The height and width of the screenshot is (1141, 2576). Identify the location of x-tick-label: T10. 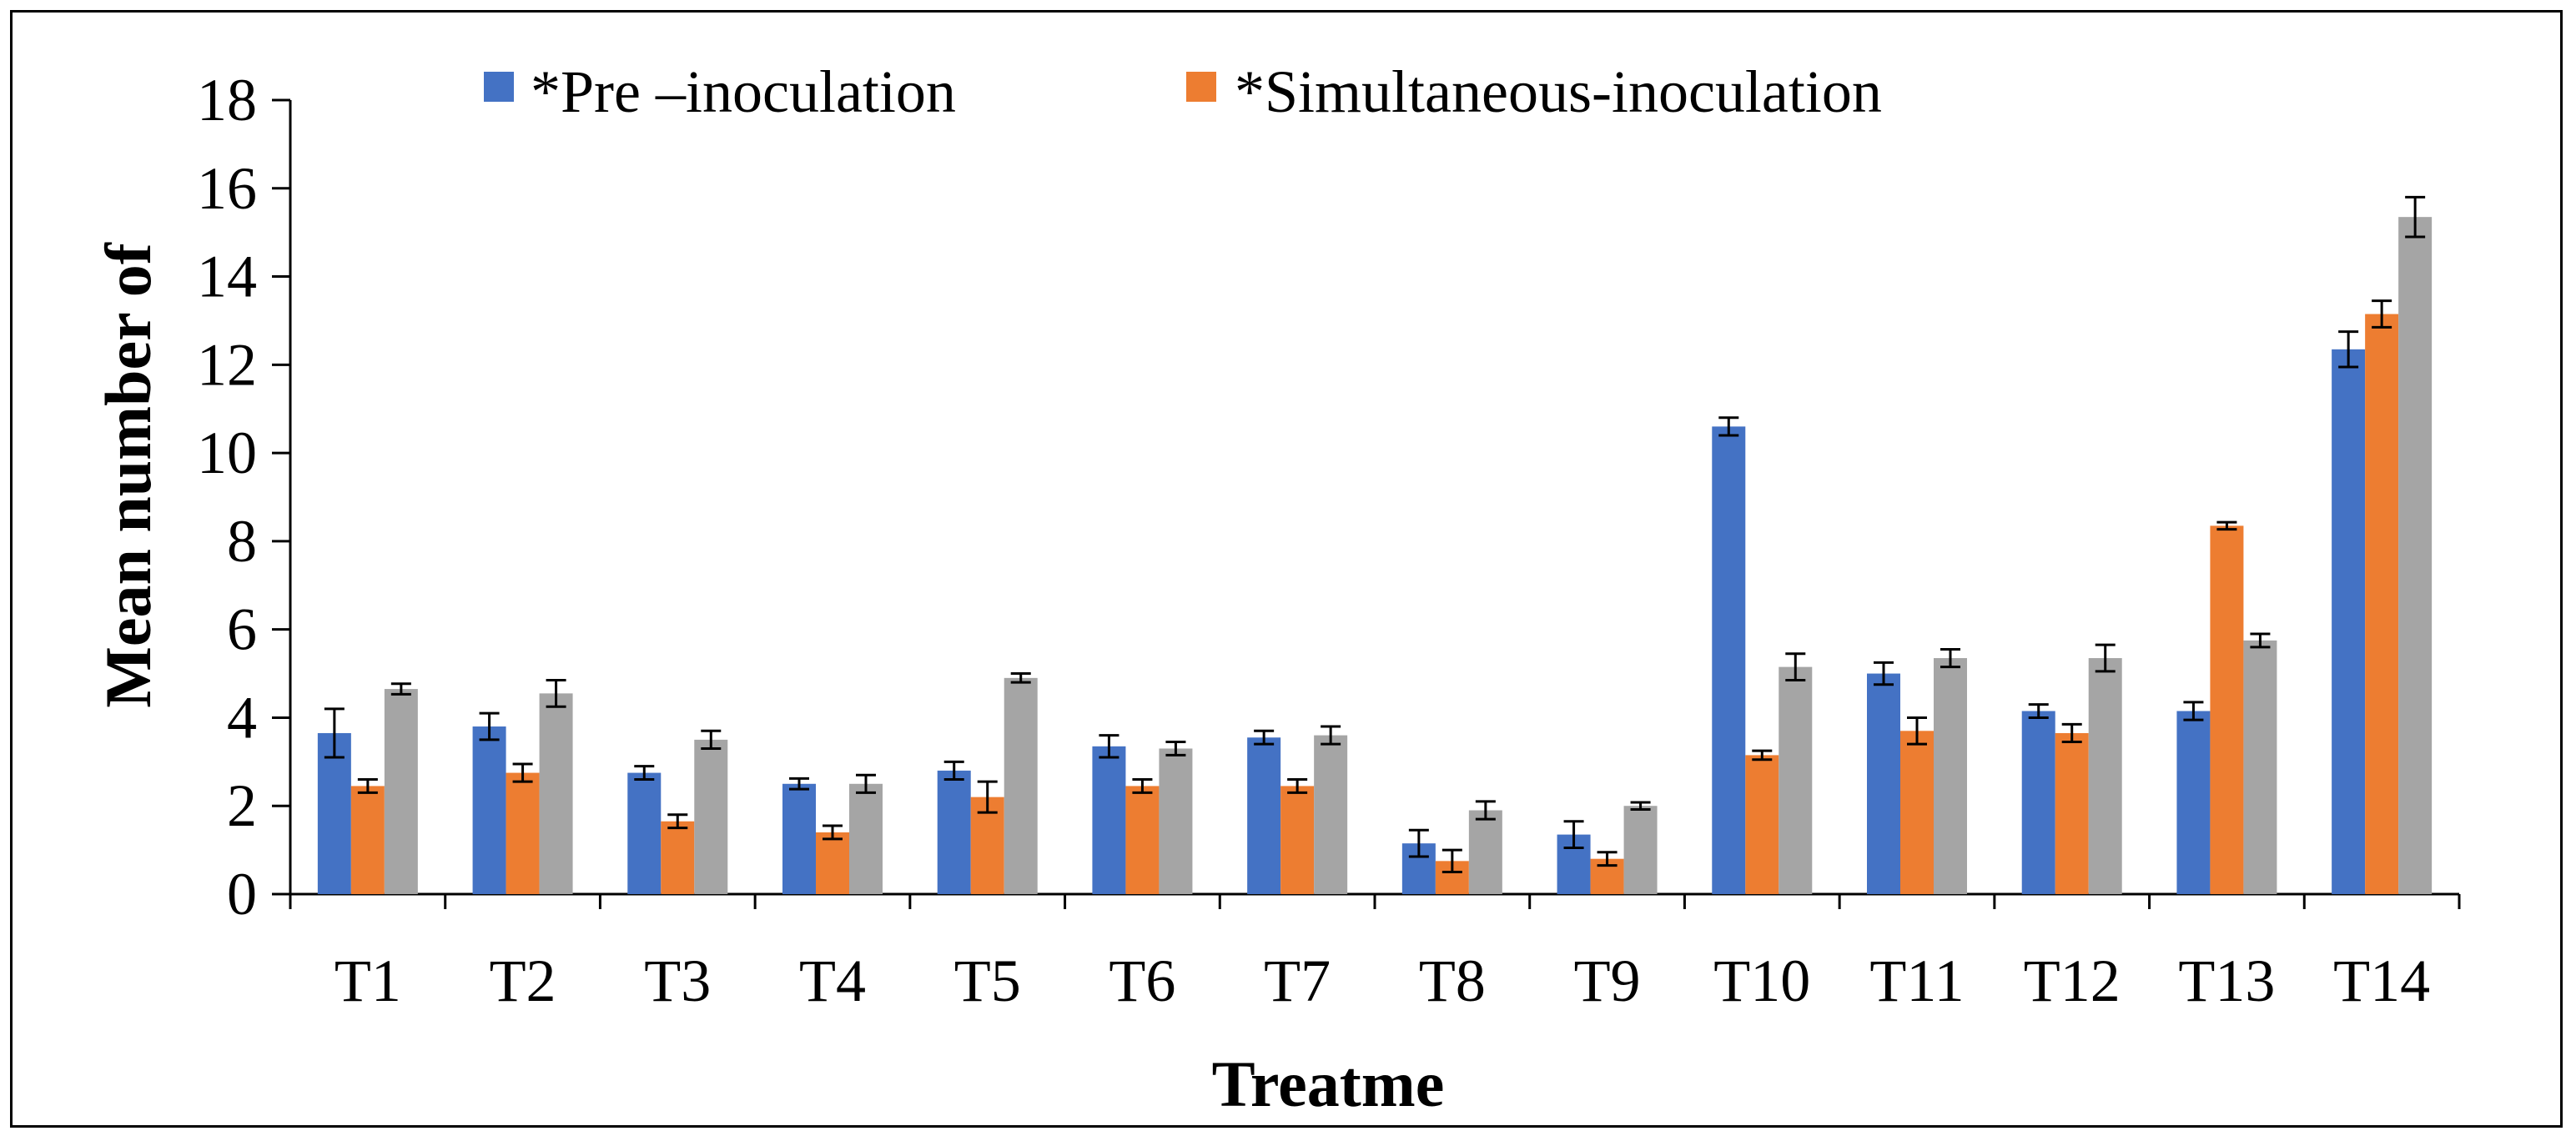
(1761, 980).